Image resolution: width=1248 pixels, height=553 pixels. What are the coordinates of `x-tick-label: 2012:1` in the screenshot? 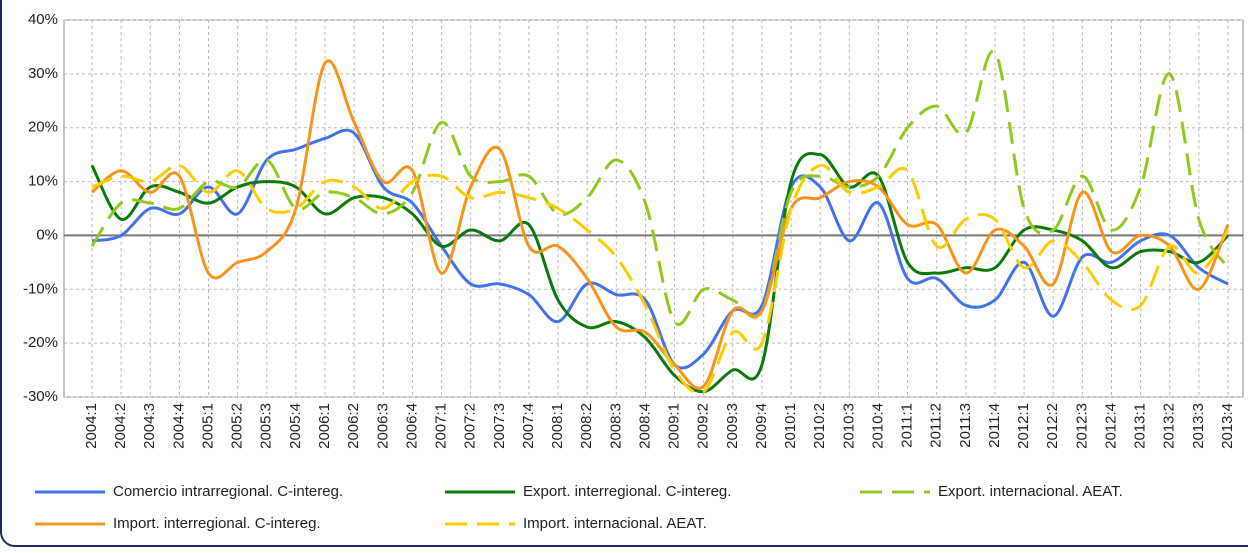 It's located at (1023, 426).